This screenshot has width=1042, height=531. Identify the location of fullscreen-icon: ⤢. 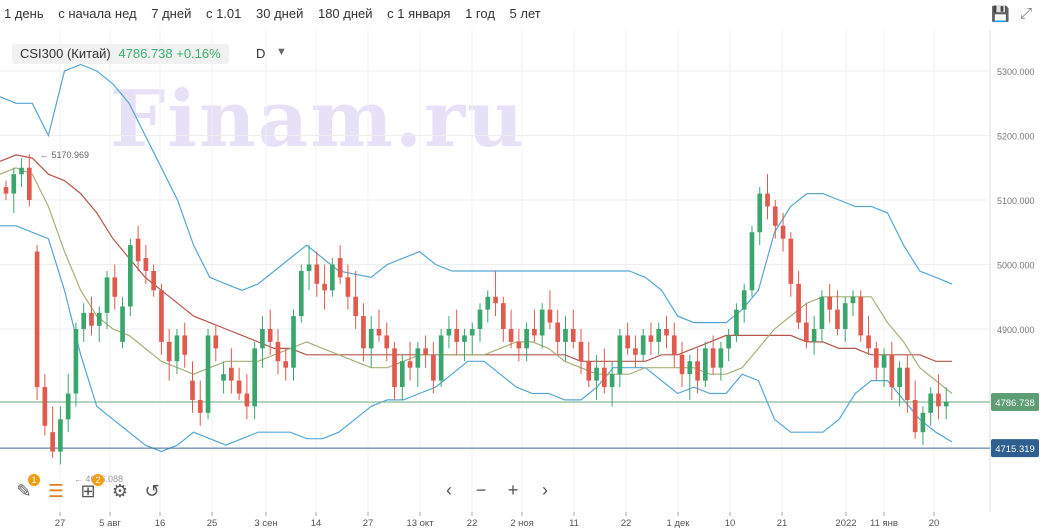
(1025, 13).